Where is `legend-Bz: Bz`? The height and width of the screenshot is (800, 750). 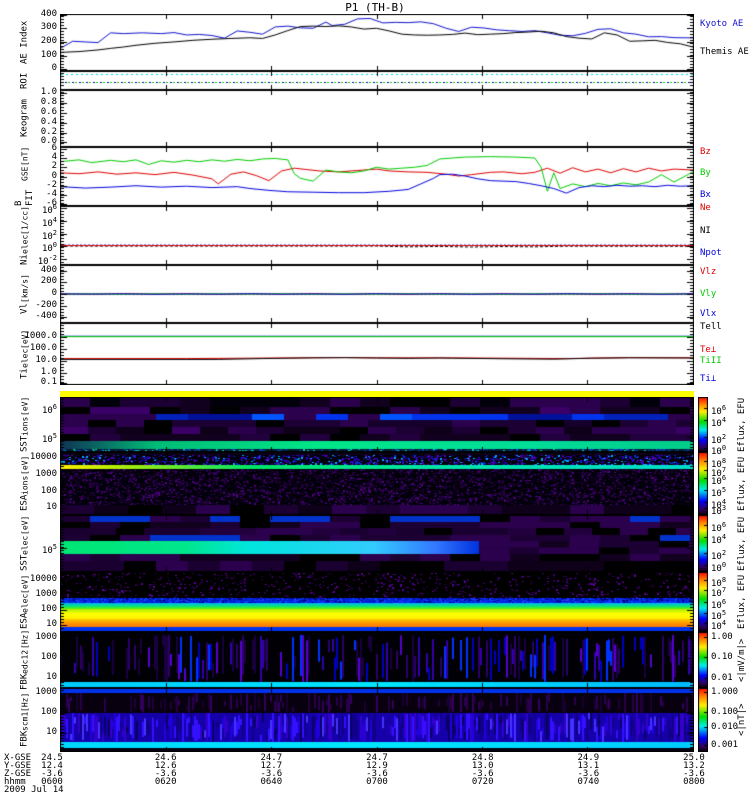 legend-Bz: Bz is located at coordinates (705, 151).